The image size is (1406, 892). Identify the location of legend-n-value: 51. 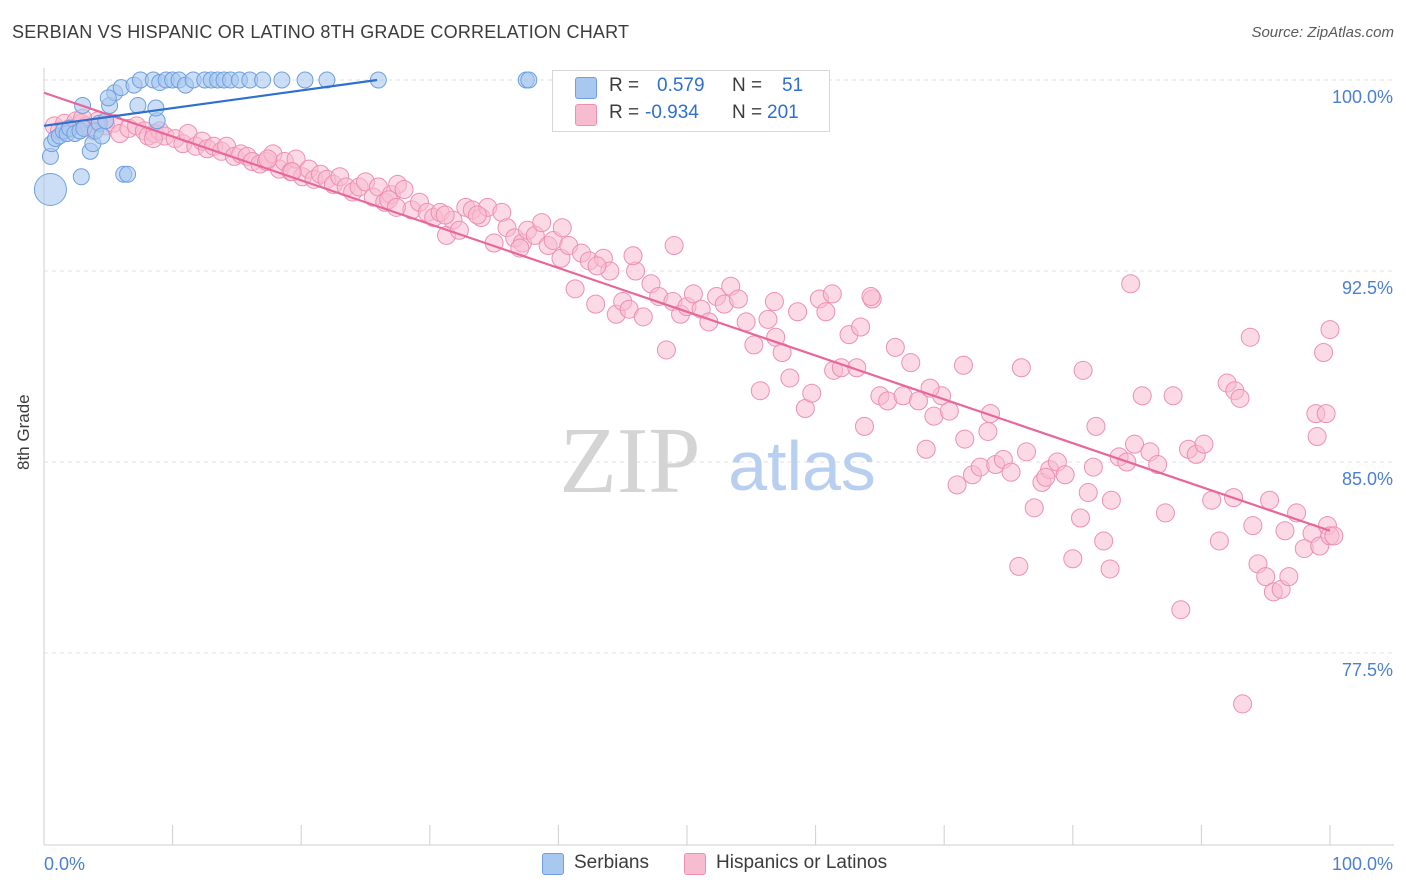
(793, 85).